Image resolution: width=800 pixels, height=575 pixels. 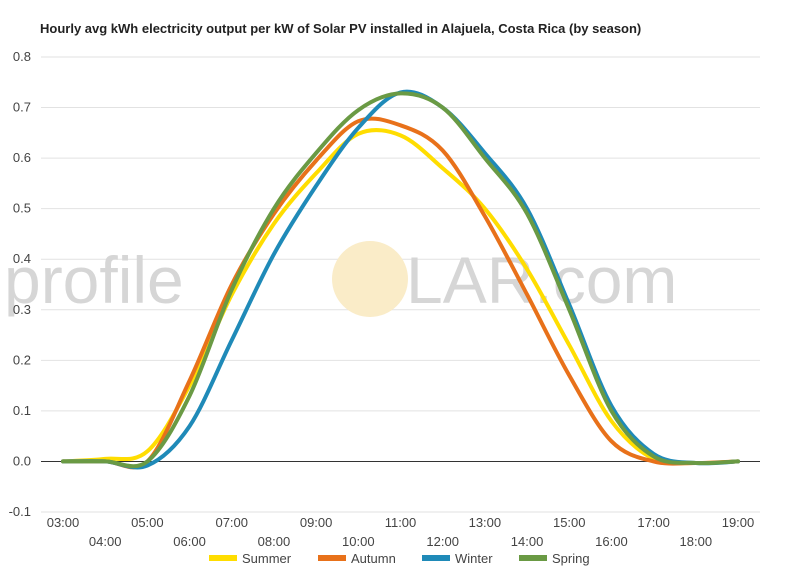 I want to click on x-tick-label: 10:00, so click(x=358, y=541).